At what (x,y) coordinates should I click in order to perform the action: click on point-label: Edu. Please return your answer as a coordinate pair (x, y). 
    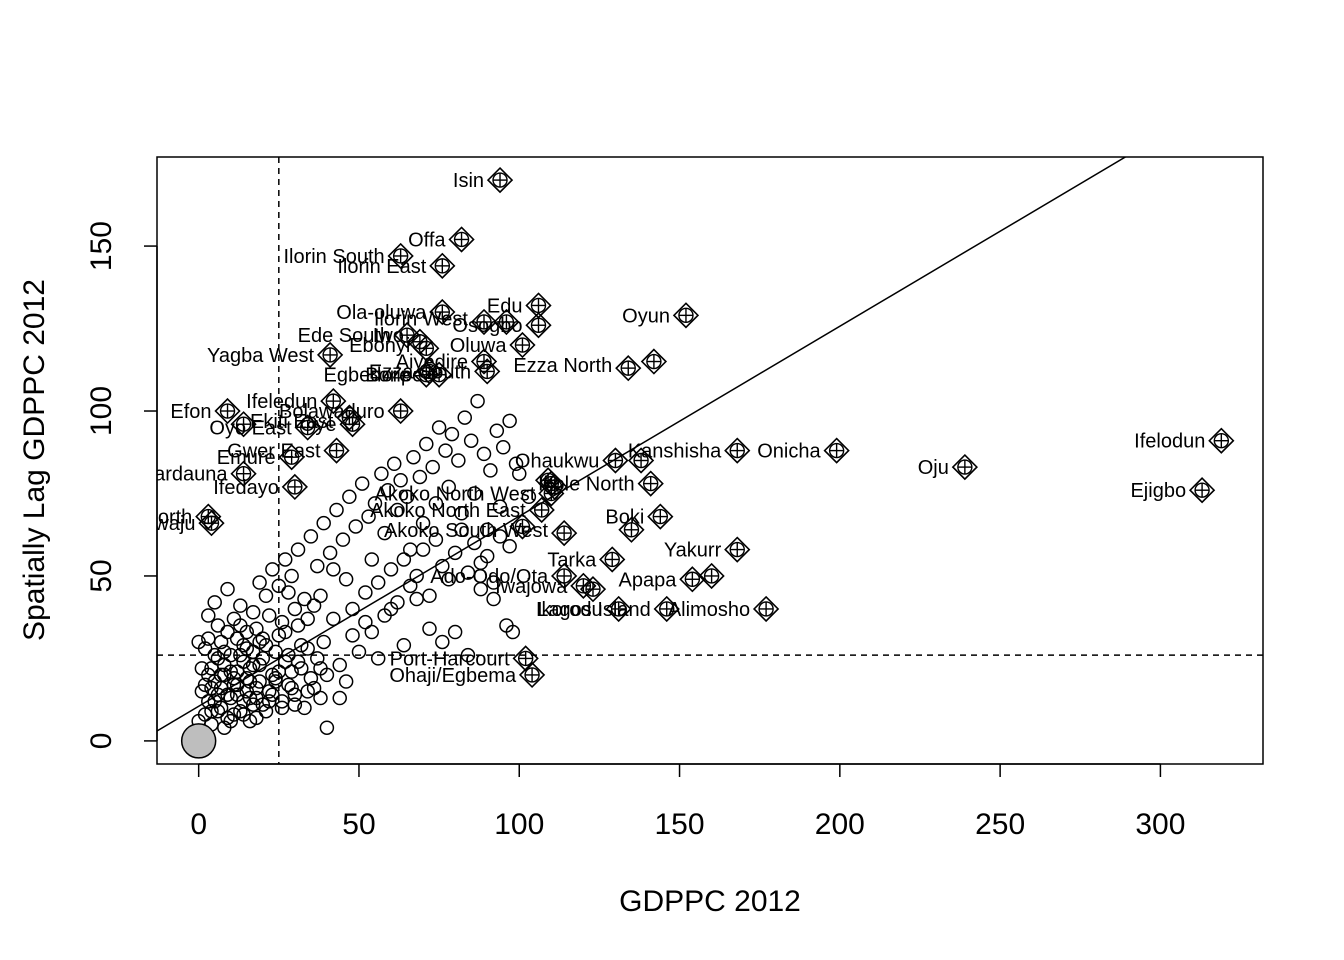
    Looking at the image, I should click on (505, 306).